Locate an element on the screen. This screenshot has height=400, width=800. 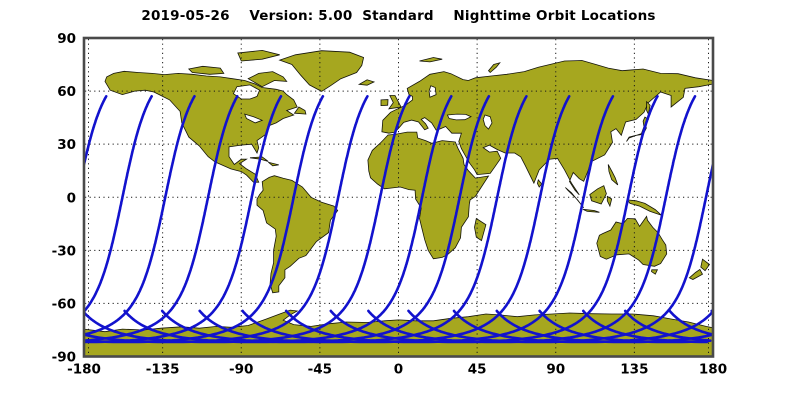
lake-great-lakes is located at coordinates (254, 118).